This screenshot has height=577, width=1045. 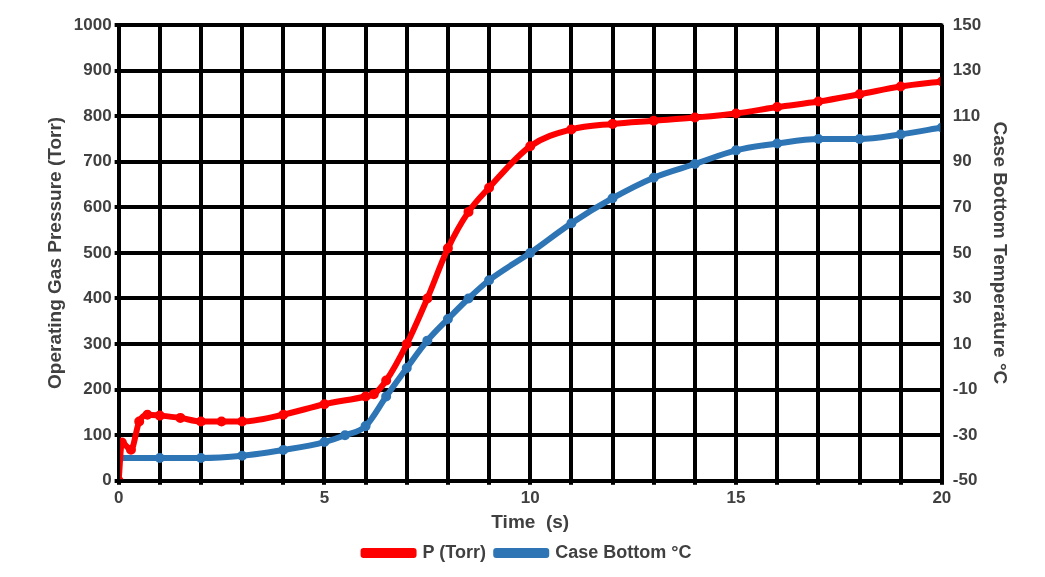 I want to click on y-tick-label: 200, so click(x=97, y=389).